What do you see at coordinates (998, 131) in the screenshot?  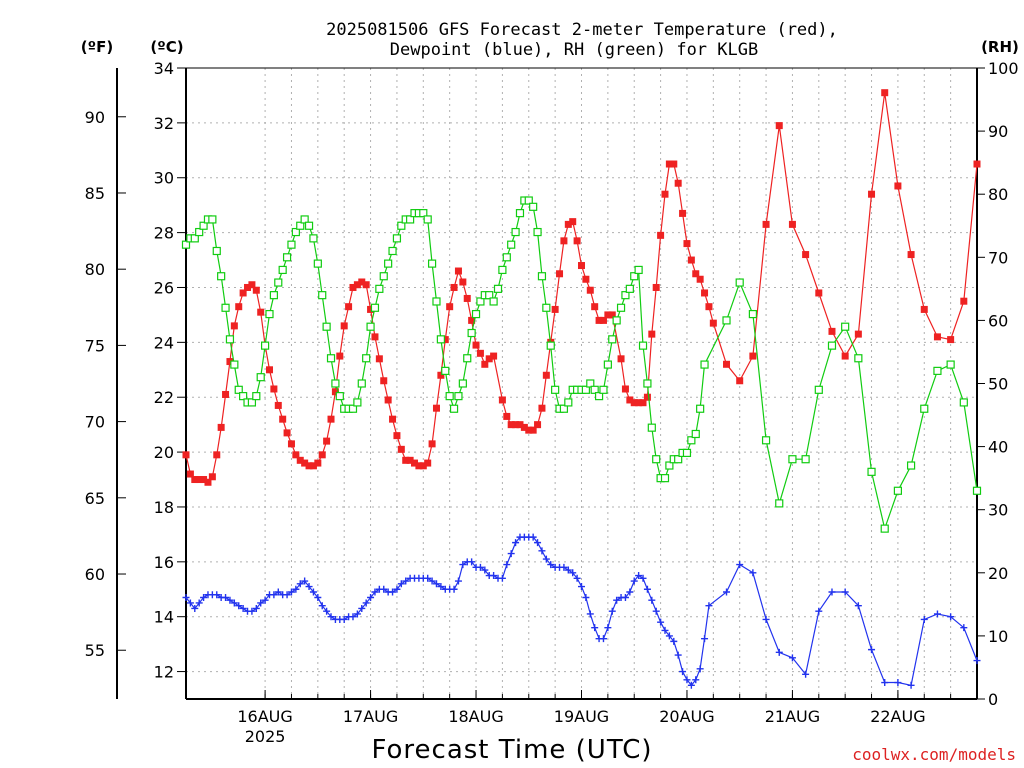 I see `rh-tick-label: 90` at bounding box center [998, 131].